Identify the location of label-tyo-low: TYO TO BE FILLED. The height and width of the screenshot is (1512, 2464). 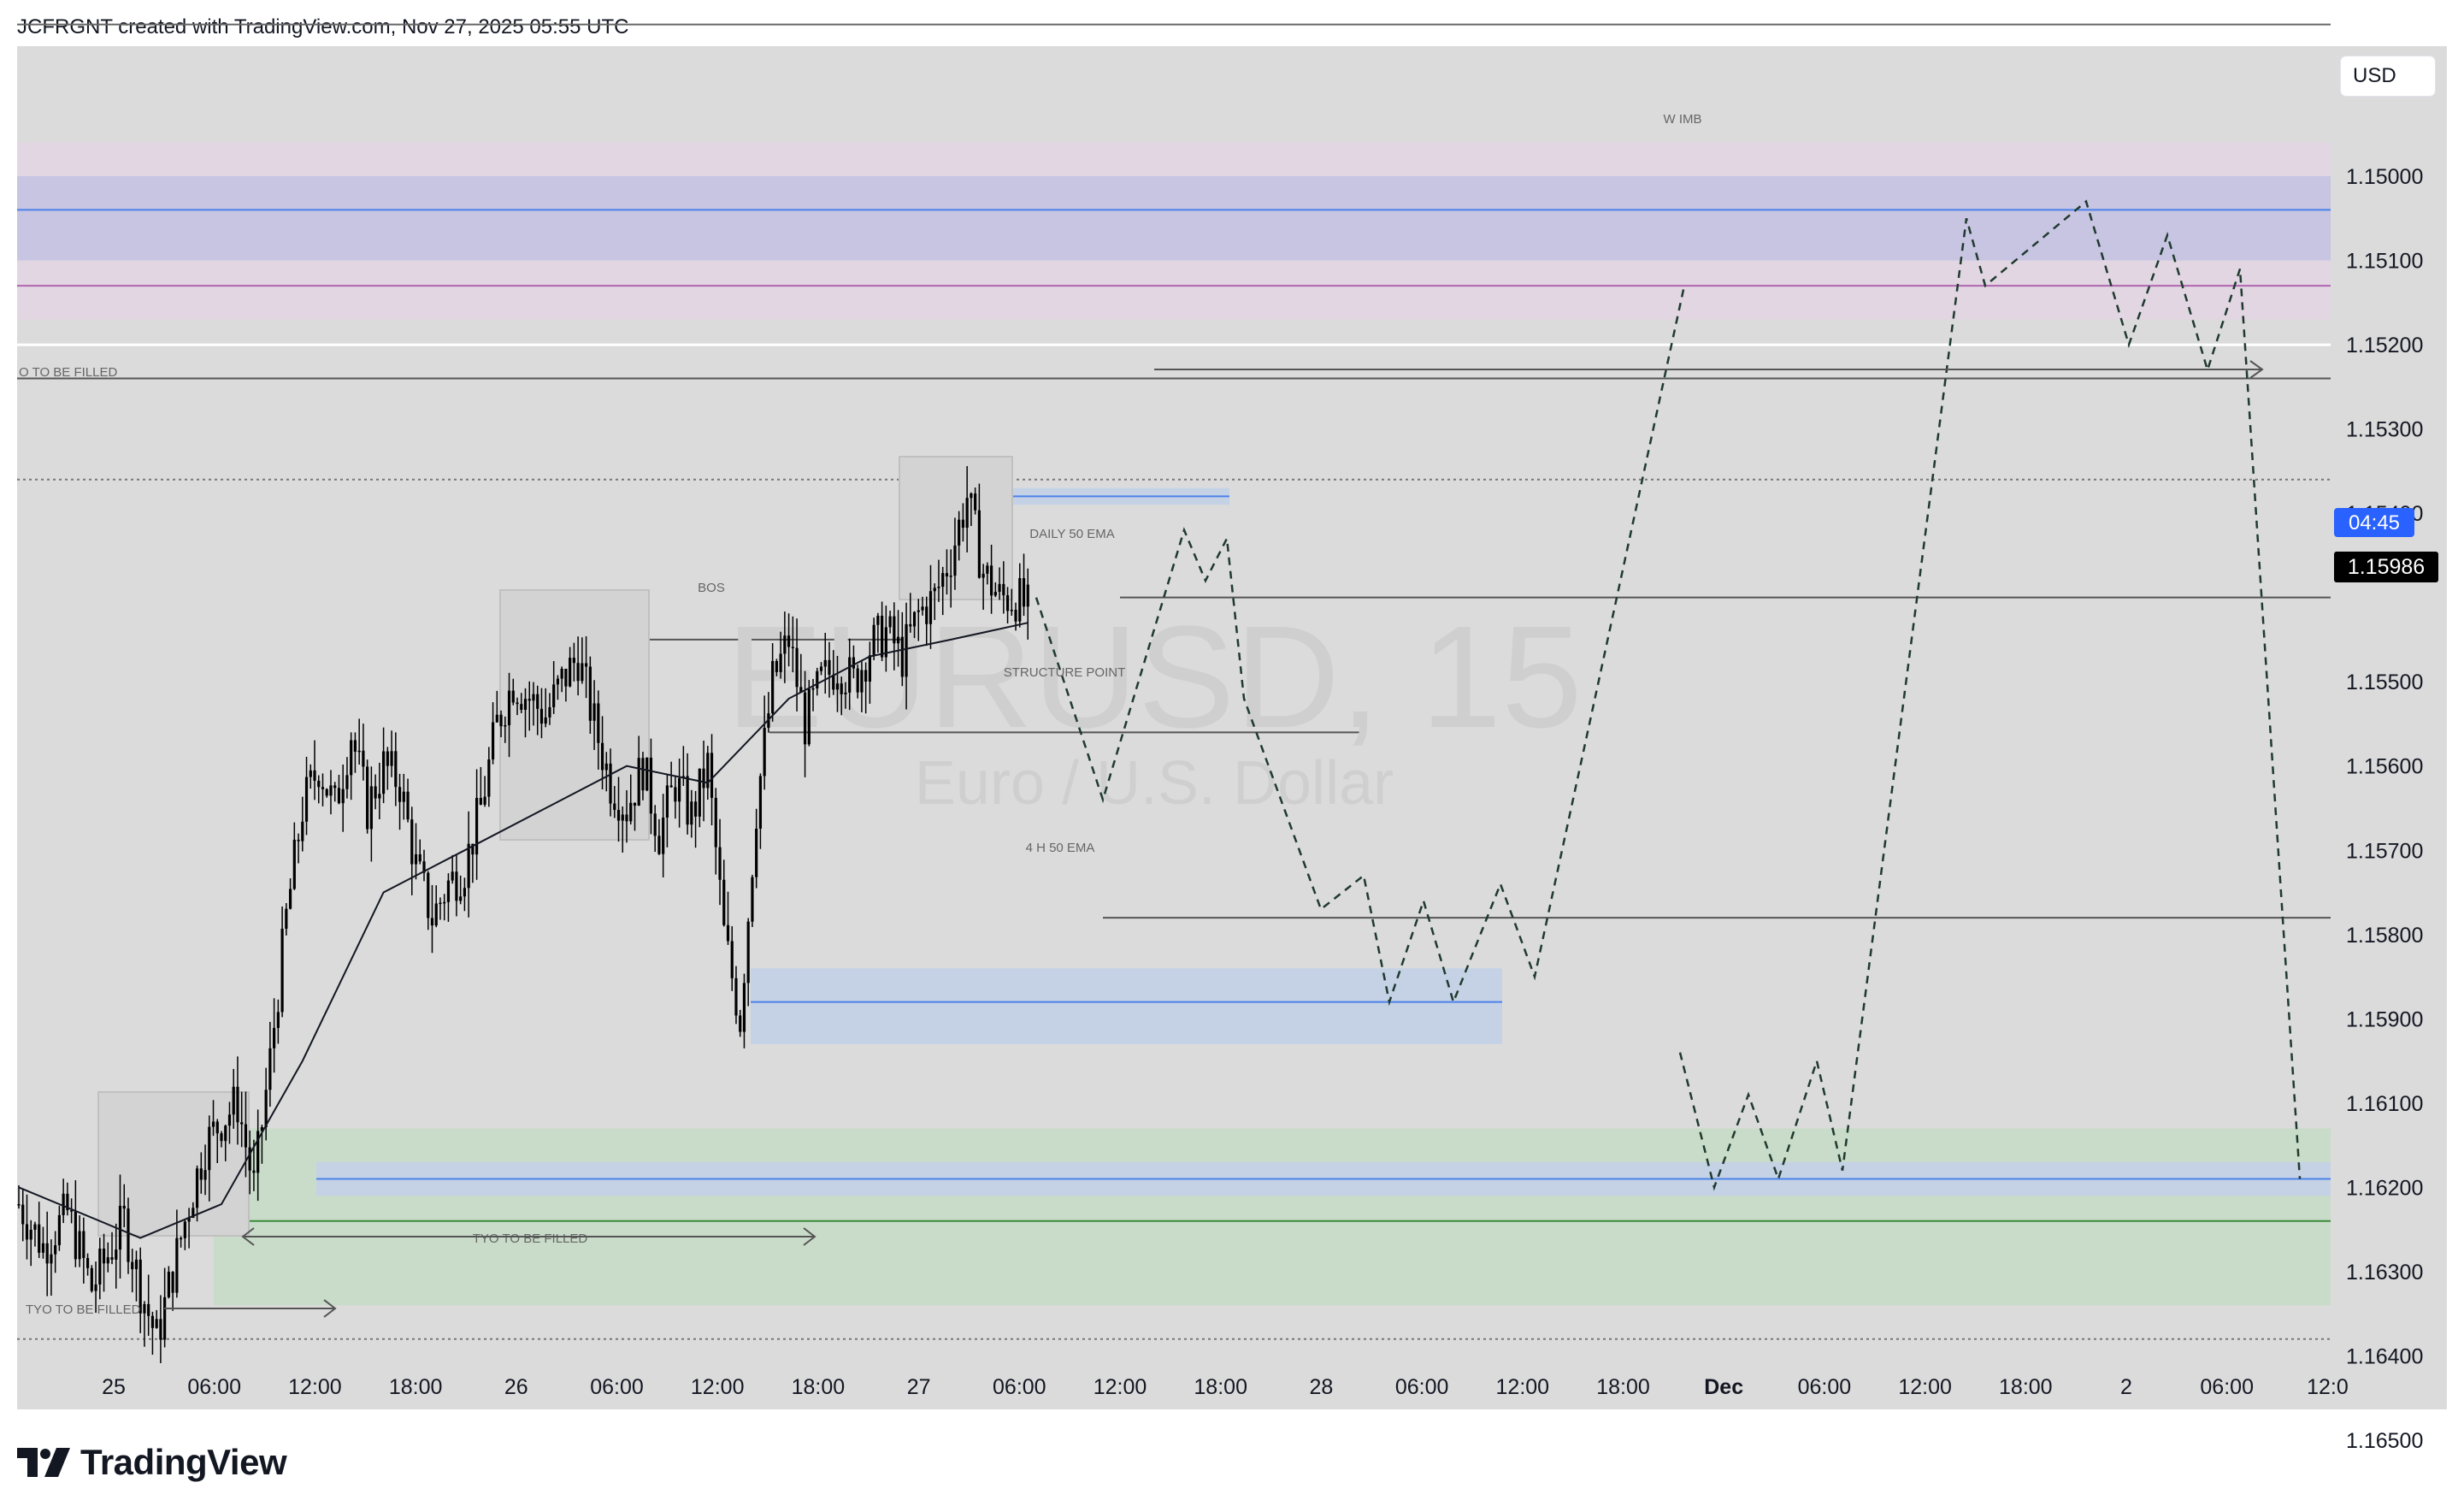
(84, 1309).